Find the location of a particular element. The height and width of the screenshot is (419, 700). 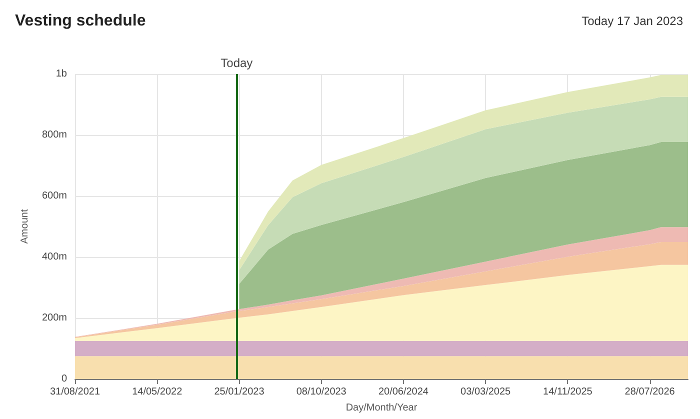

y-tick-label: 800m is located at coordinates (54, 135).